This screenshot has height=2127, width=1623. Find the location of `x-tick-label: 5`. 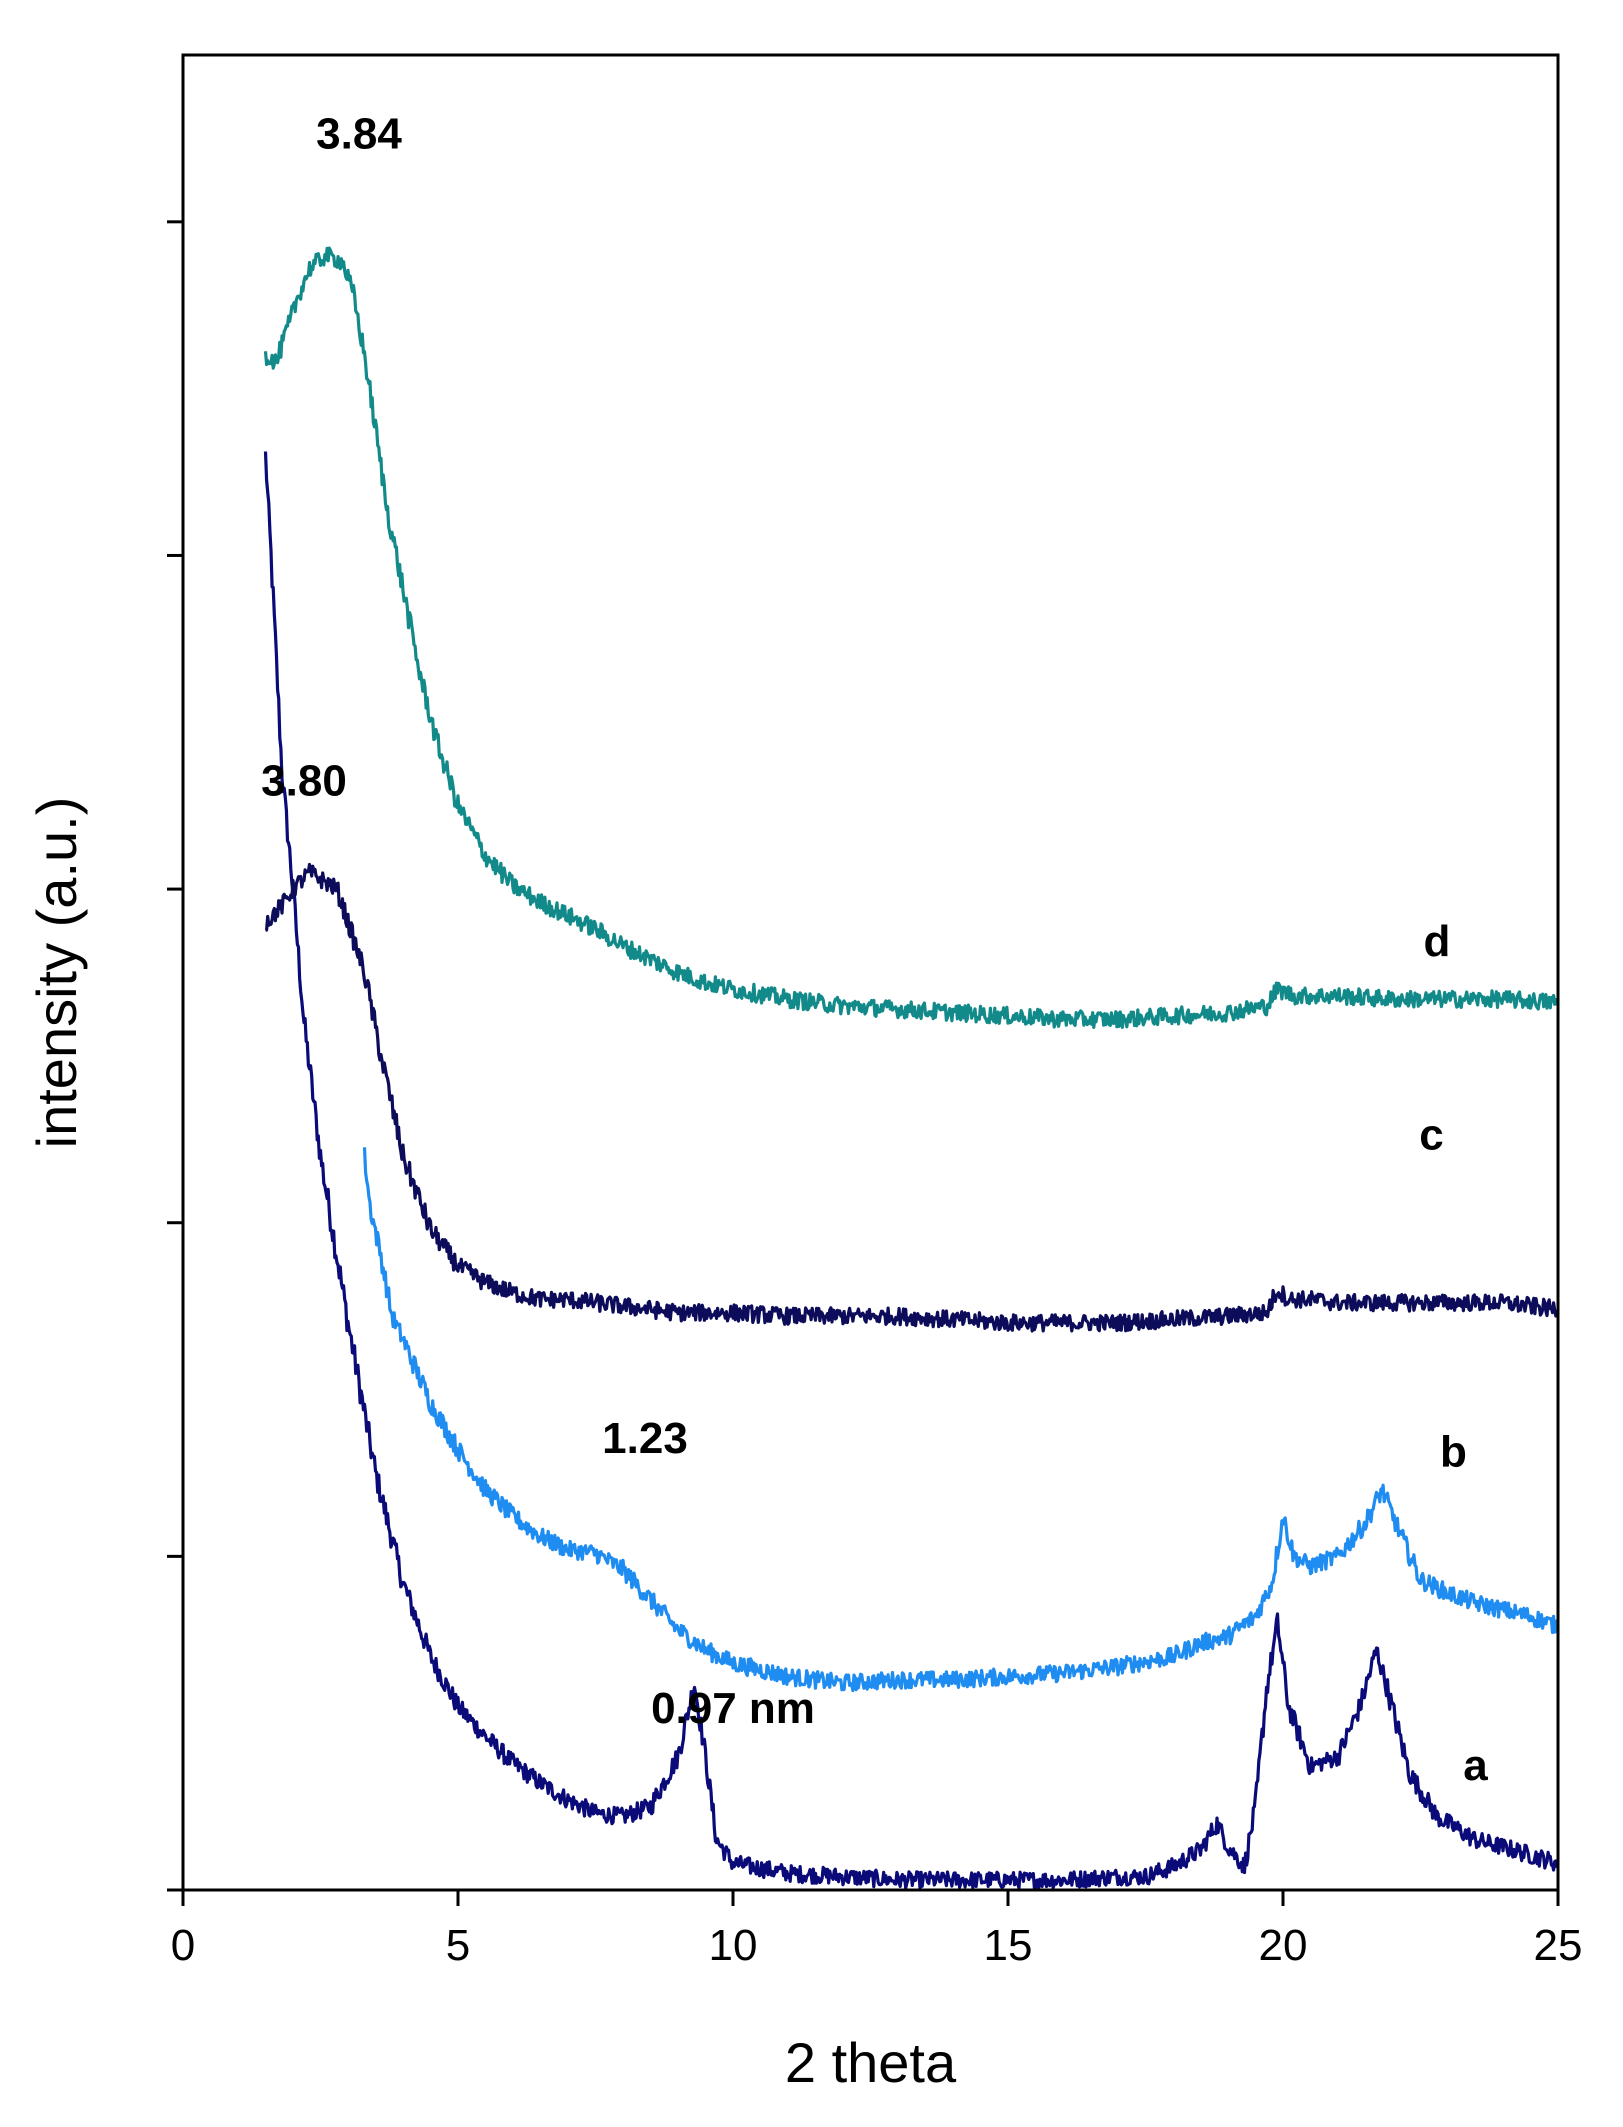

x-tick-label: 5 is located at coordinates (458, 1945).